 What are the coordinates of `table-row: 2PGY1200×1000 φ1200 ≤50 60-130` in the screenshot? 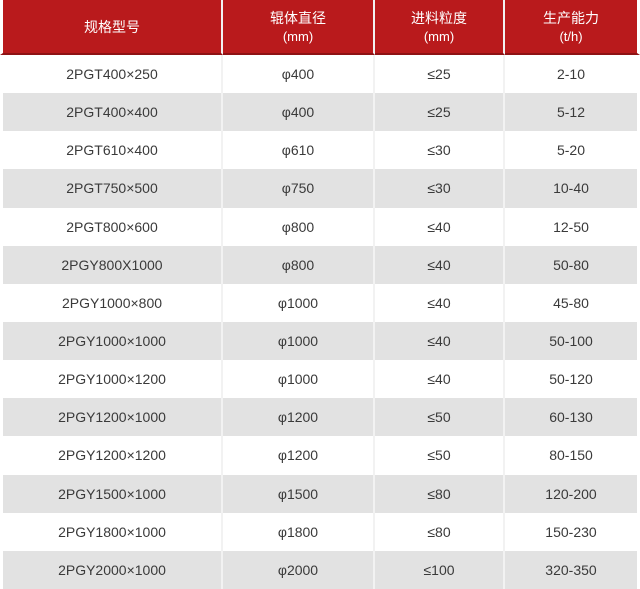 It's located at (320, 417).